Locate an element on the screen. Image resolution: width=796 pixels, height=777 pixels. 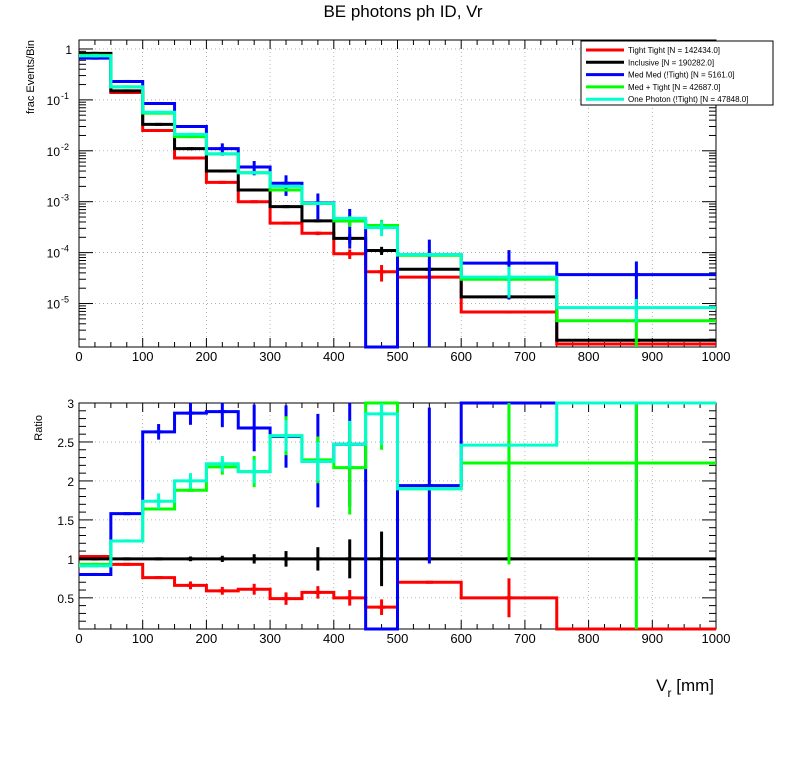
top-ytick-exponent: -2 is located at coordinates (65, 147).